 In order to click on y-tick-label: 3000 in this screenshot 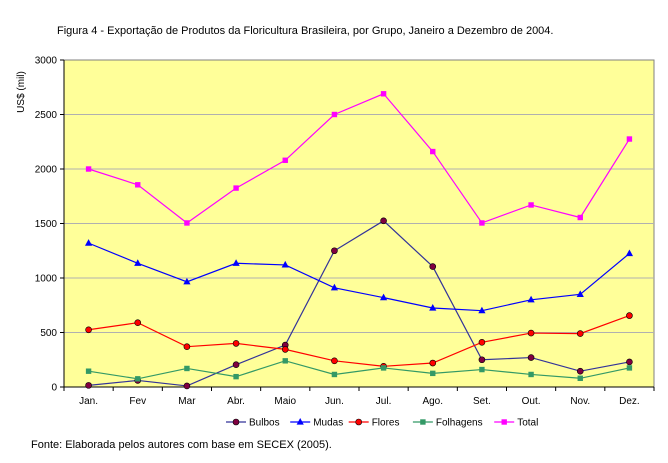, I will do `click(46, 61)`.